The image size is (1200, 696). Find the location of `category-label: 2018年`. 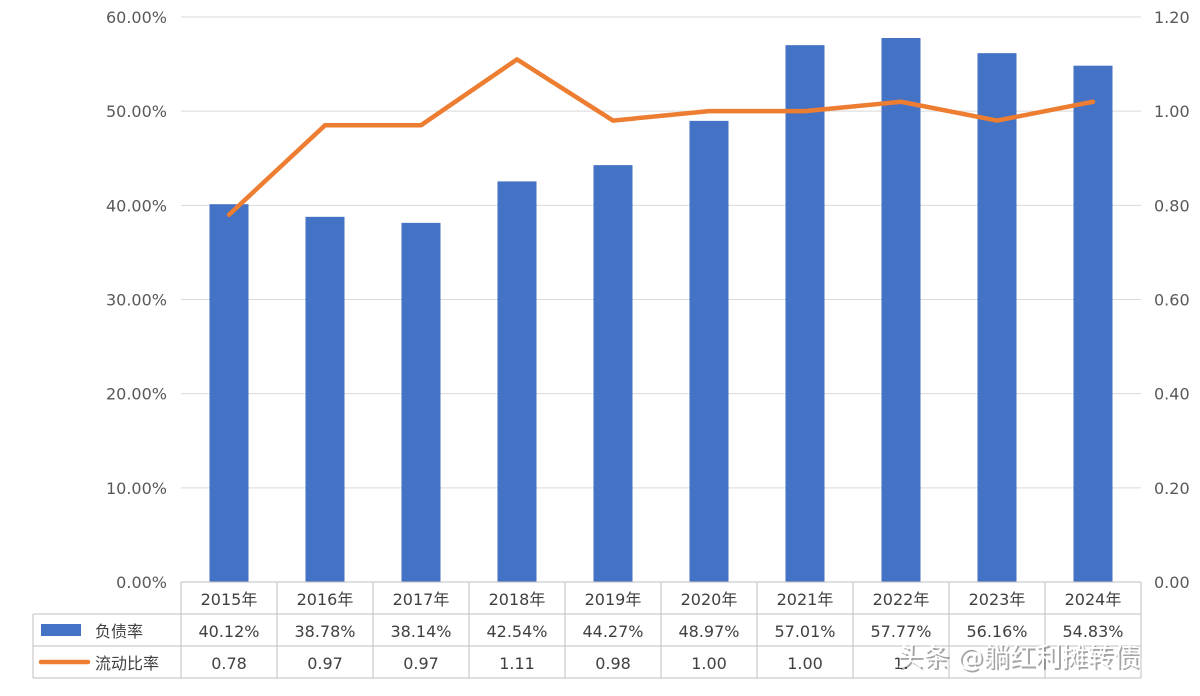

category-label: 2018年 is located at coordinates (517, 599).